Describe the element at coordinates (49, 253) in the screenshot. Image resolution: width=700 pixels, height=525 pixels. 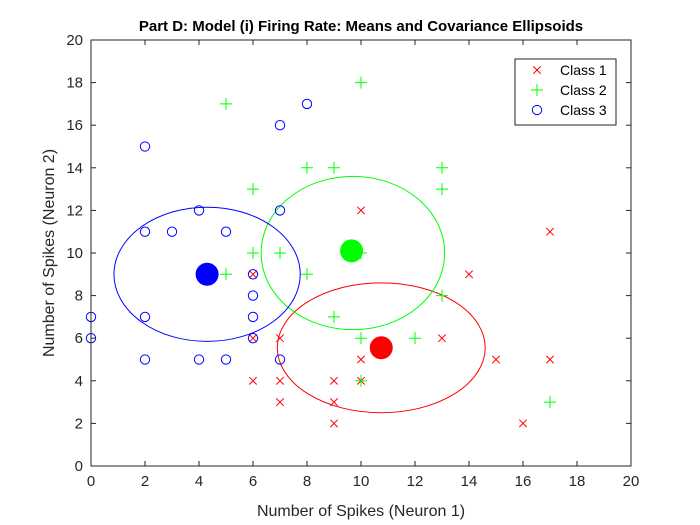
I see `y-axis-label: Number of Spikes (Neuron 2)` at that location.